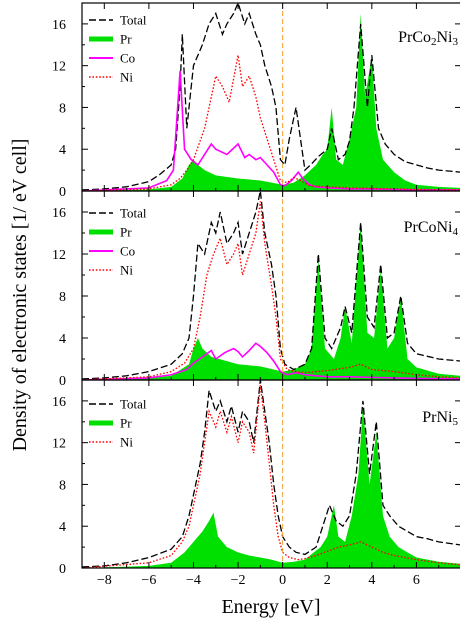 This screenshot has width=460, height=619. What do you see at coordinates (456, 232) in the screenshot?
I see `title-subscript: 4` at bounding box center [456, 232].